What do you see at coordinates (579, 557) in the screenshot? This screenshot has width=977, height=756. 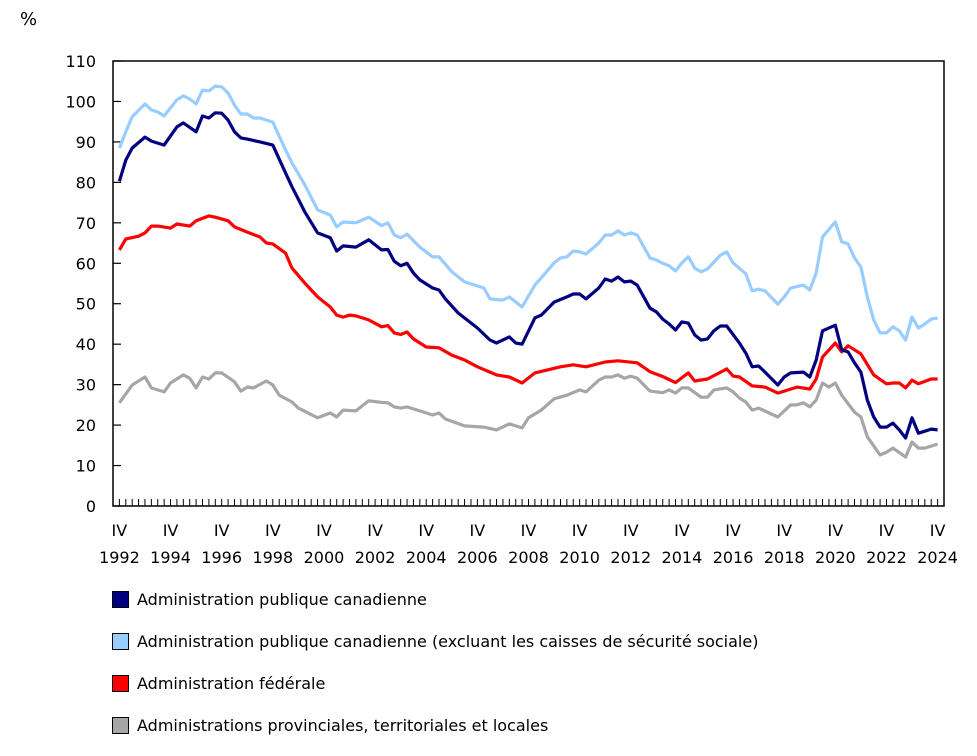 I see `x-tick-year-label: 2010` at bounding box center [579, 557].